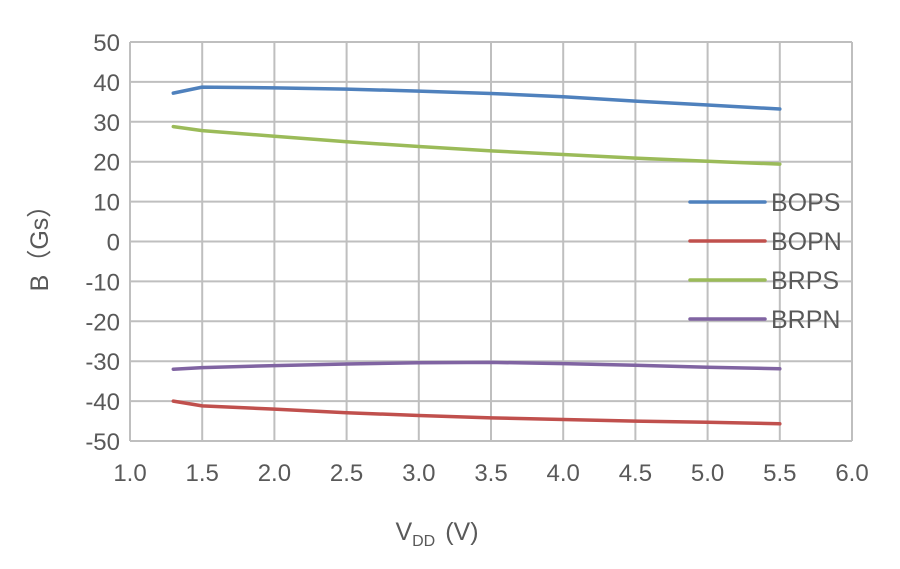 The width and height of the screenshot is (900, 569). I want to click on x-tick-label: 6.0, so click(851, 473).